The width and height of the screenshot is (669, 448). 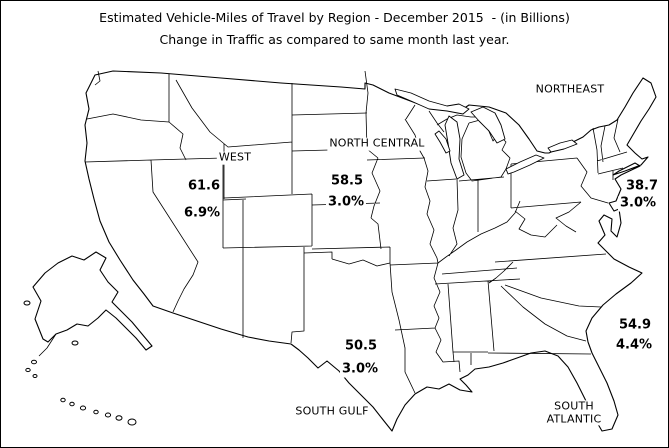 What do you see at coordinates (635, 325) in the screenshot?
I see `region-vmt-south-atlantic: 54.9` at bounding box center [635, 325].